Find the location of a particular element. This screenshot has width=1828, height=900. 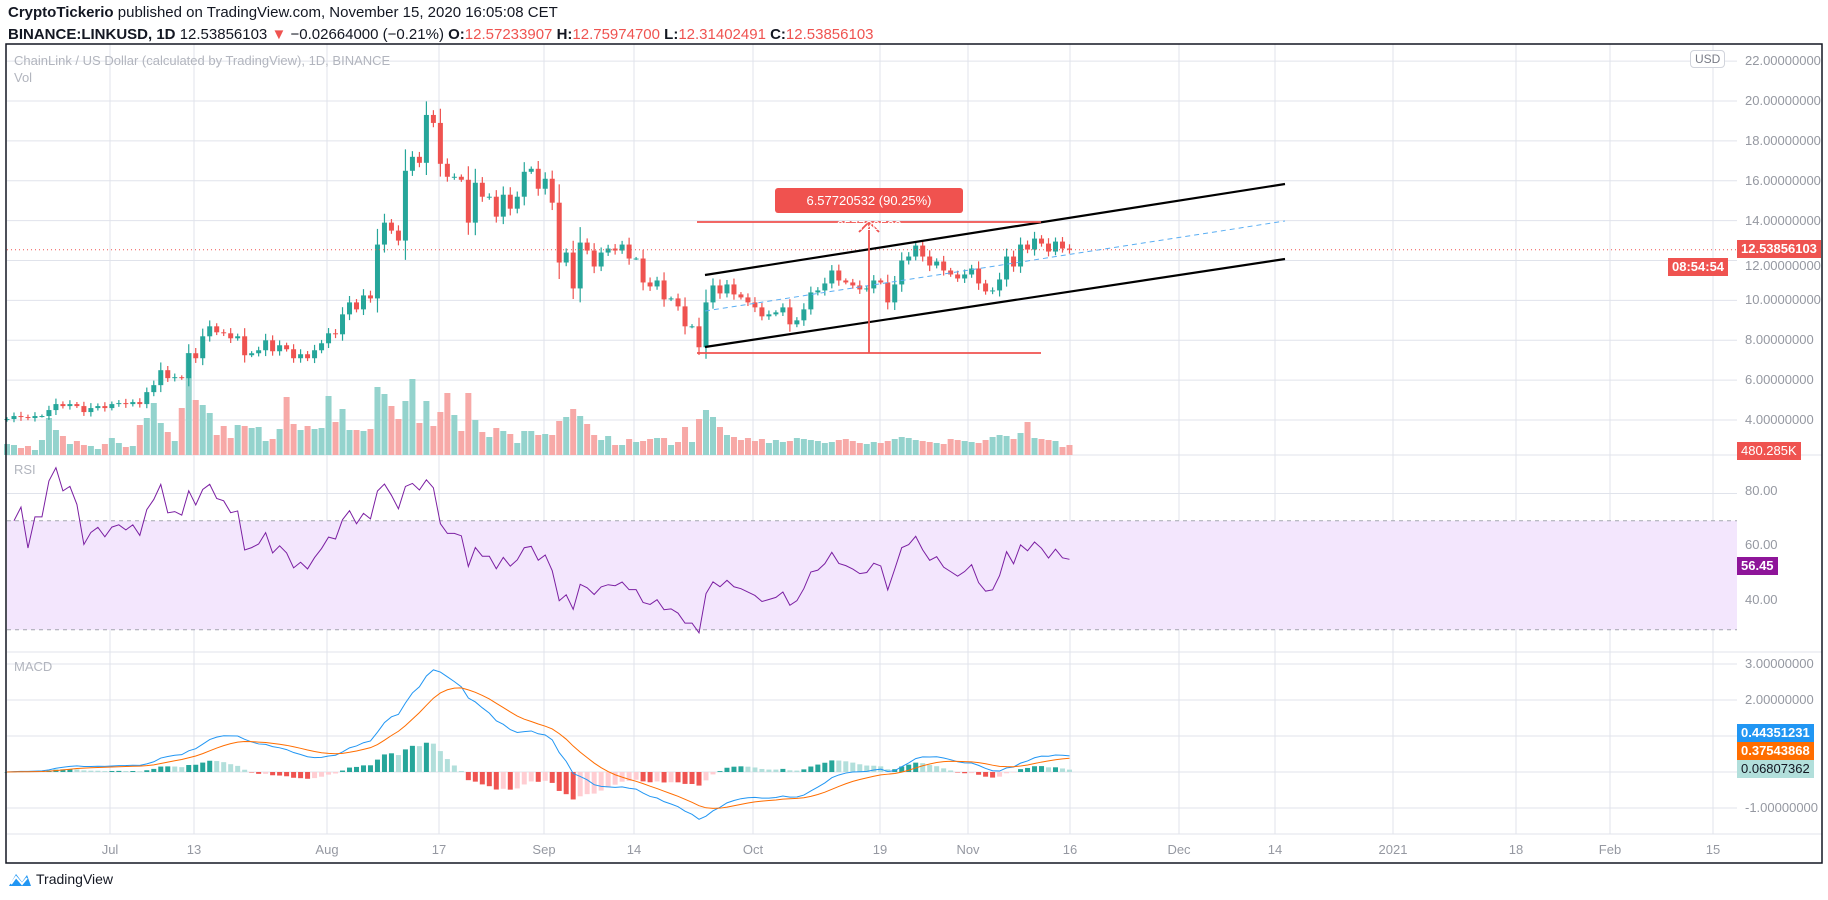

price-axis-label: 18.00000000 is located at coordinates (1783, 140).